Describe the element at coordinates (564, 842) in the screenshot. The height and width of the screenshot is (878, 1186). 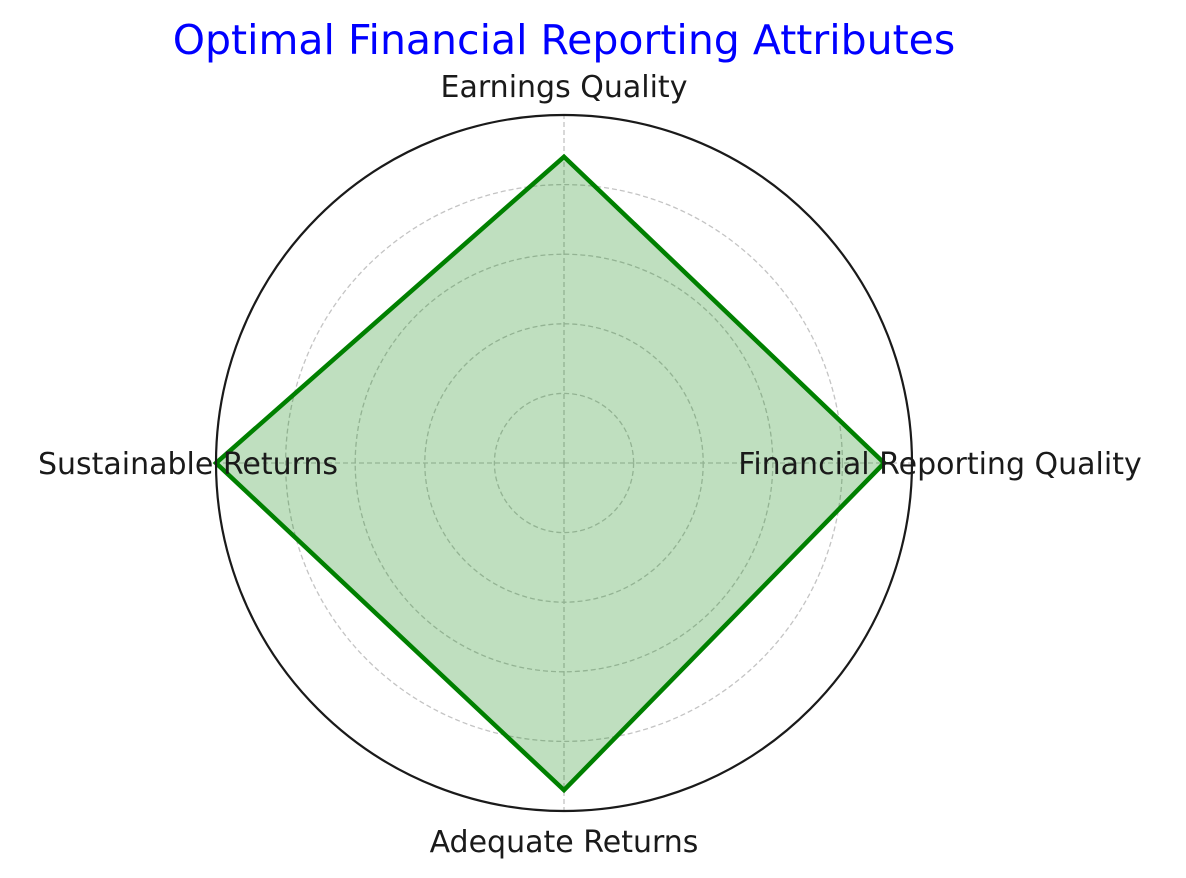
I see `category-label-3: Adequate Returns` at that location.